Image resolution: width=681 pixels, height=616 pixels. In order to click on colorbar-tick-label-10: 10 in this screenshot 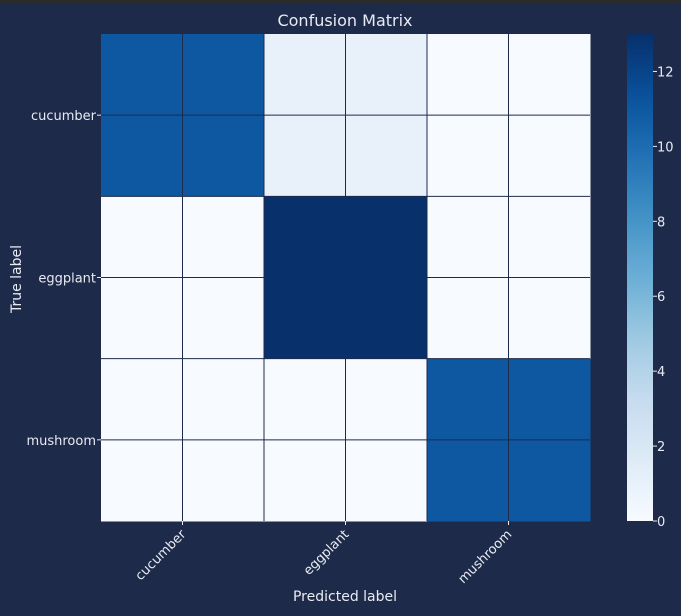, I will do `click(665, 147)`.